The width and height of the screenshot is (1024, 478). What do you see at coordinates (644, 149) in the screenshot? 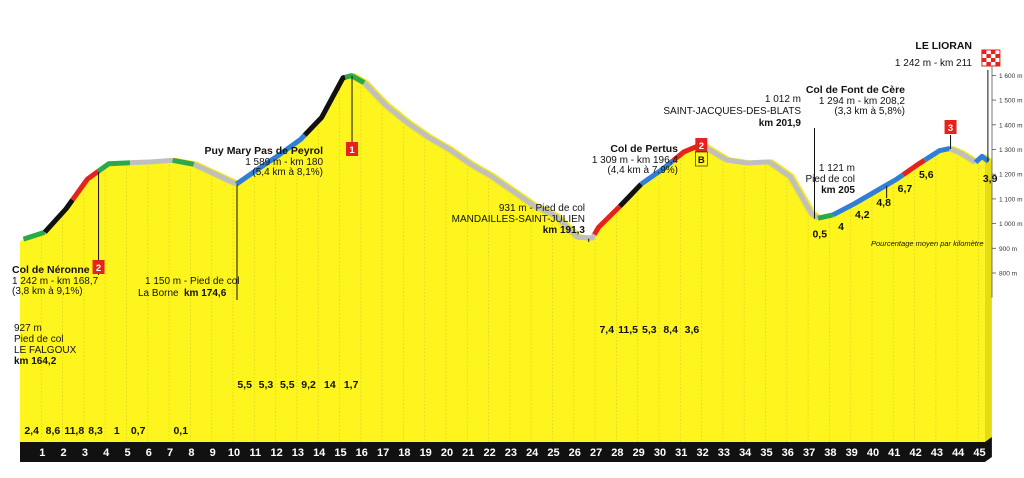
I see `annotation-title: Col de Pertus` at bounding box center [644, 149].